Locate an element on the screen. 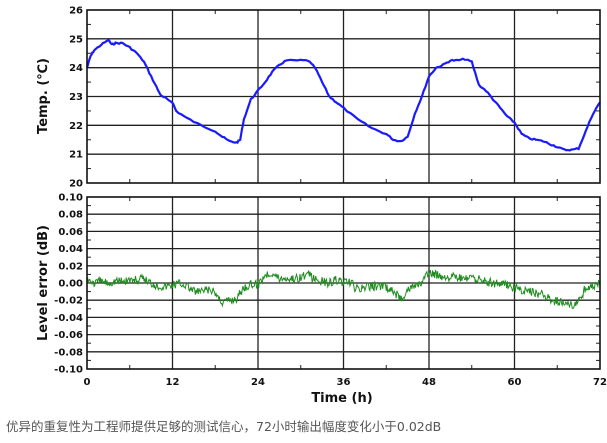  series-line is located at coordinates (343, 289).